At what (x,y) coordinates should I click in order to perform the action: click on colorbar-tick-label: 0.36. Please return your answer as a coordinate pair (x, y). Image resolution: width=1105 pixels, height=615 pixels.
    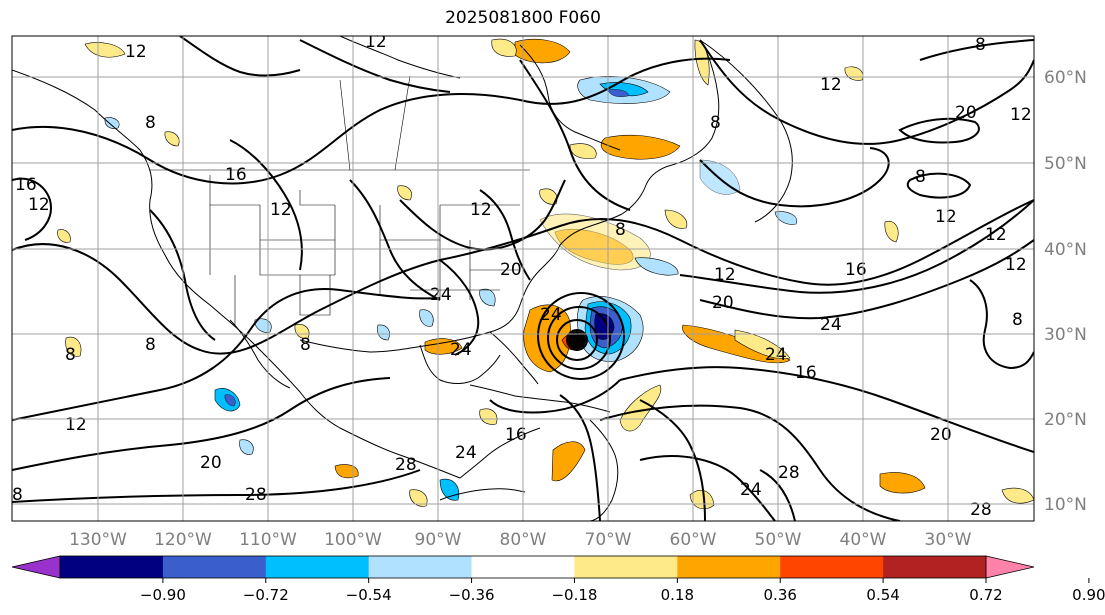
    Looking at the image, I should click on (780, 595).